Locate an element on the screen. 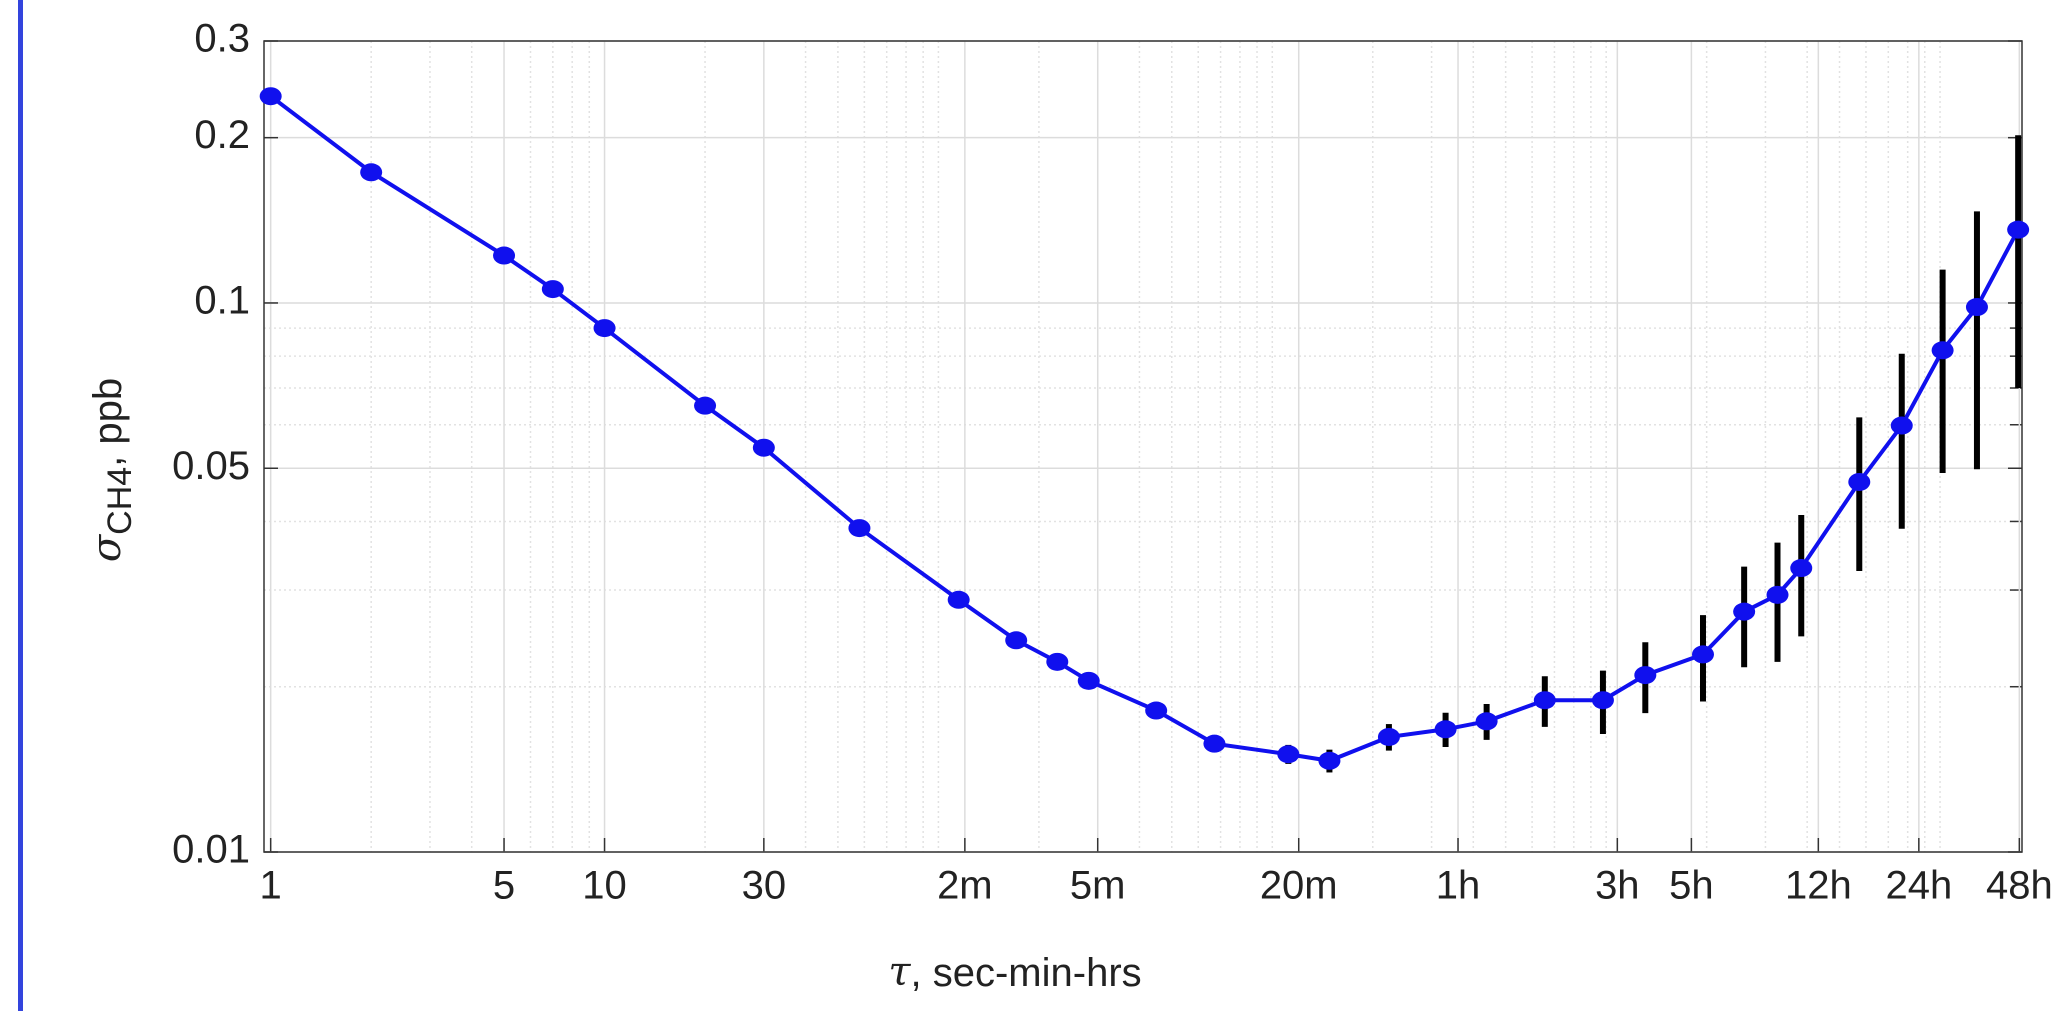 The height and width of the screenshot is (1011, 2072). x-tick-label: 10 is located at coordinates (604, 886).